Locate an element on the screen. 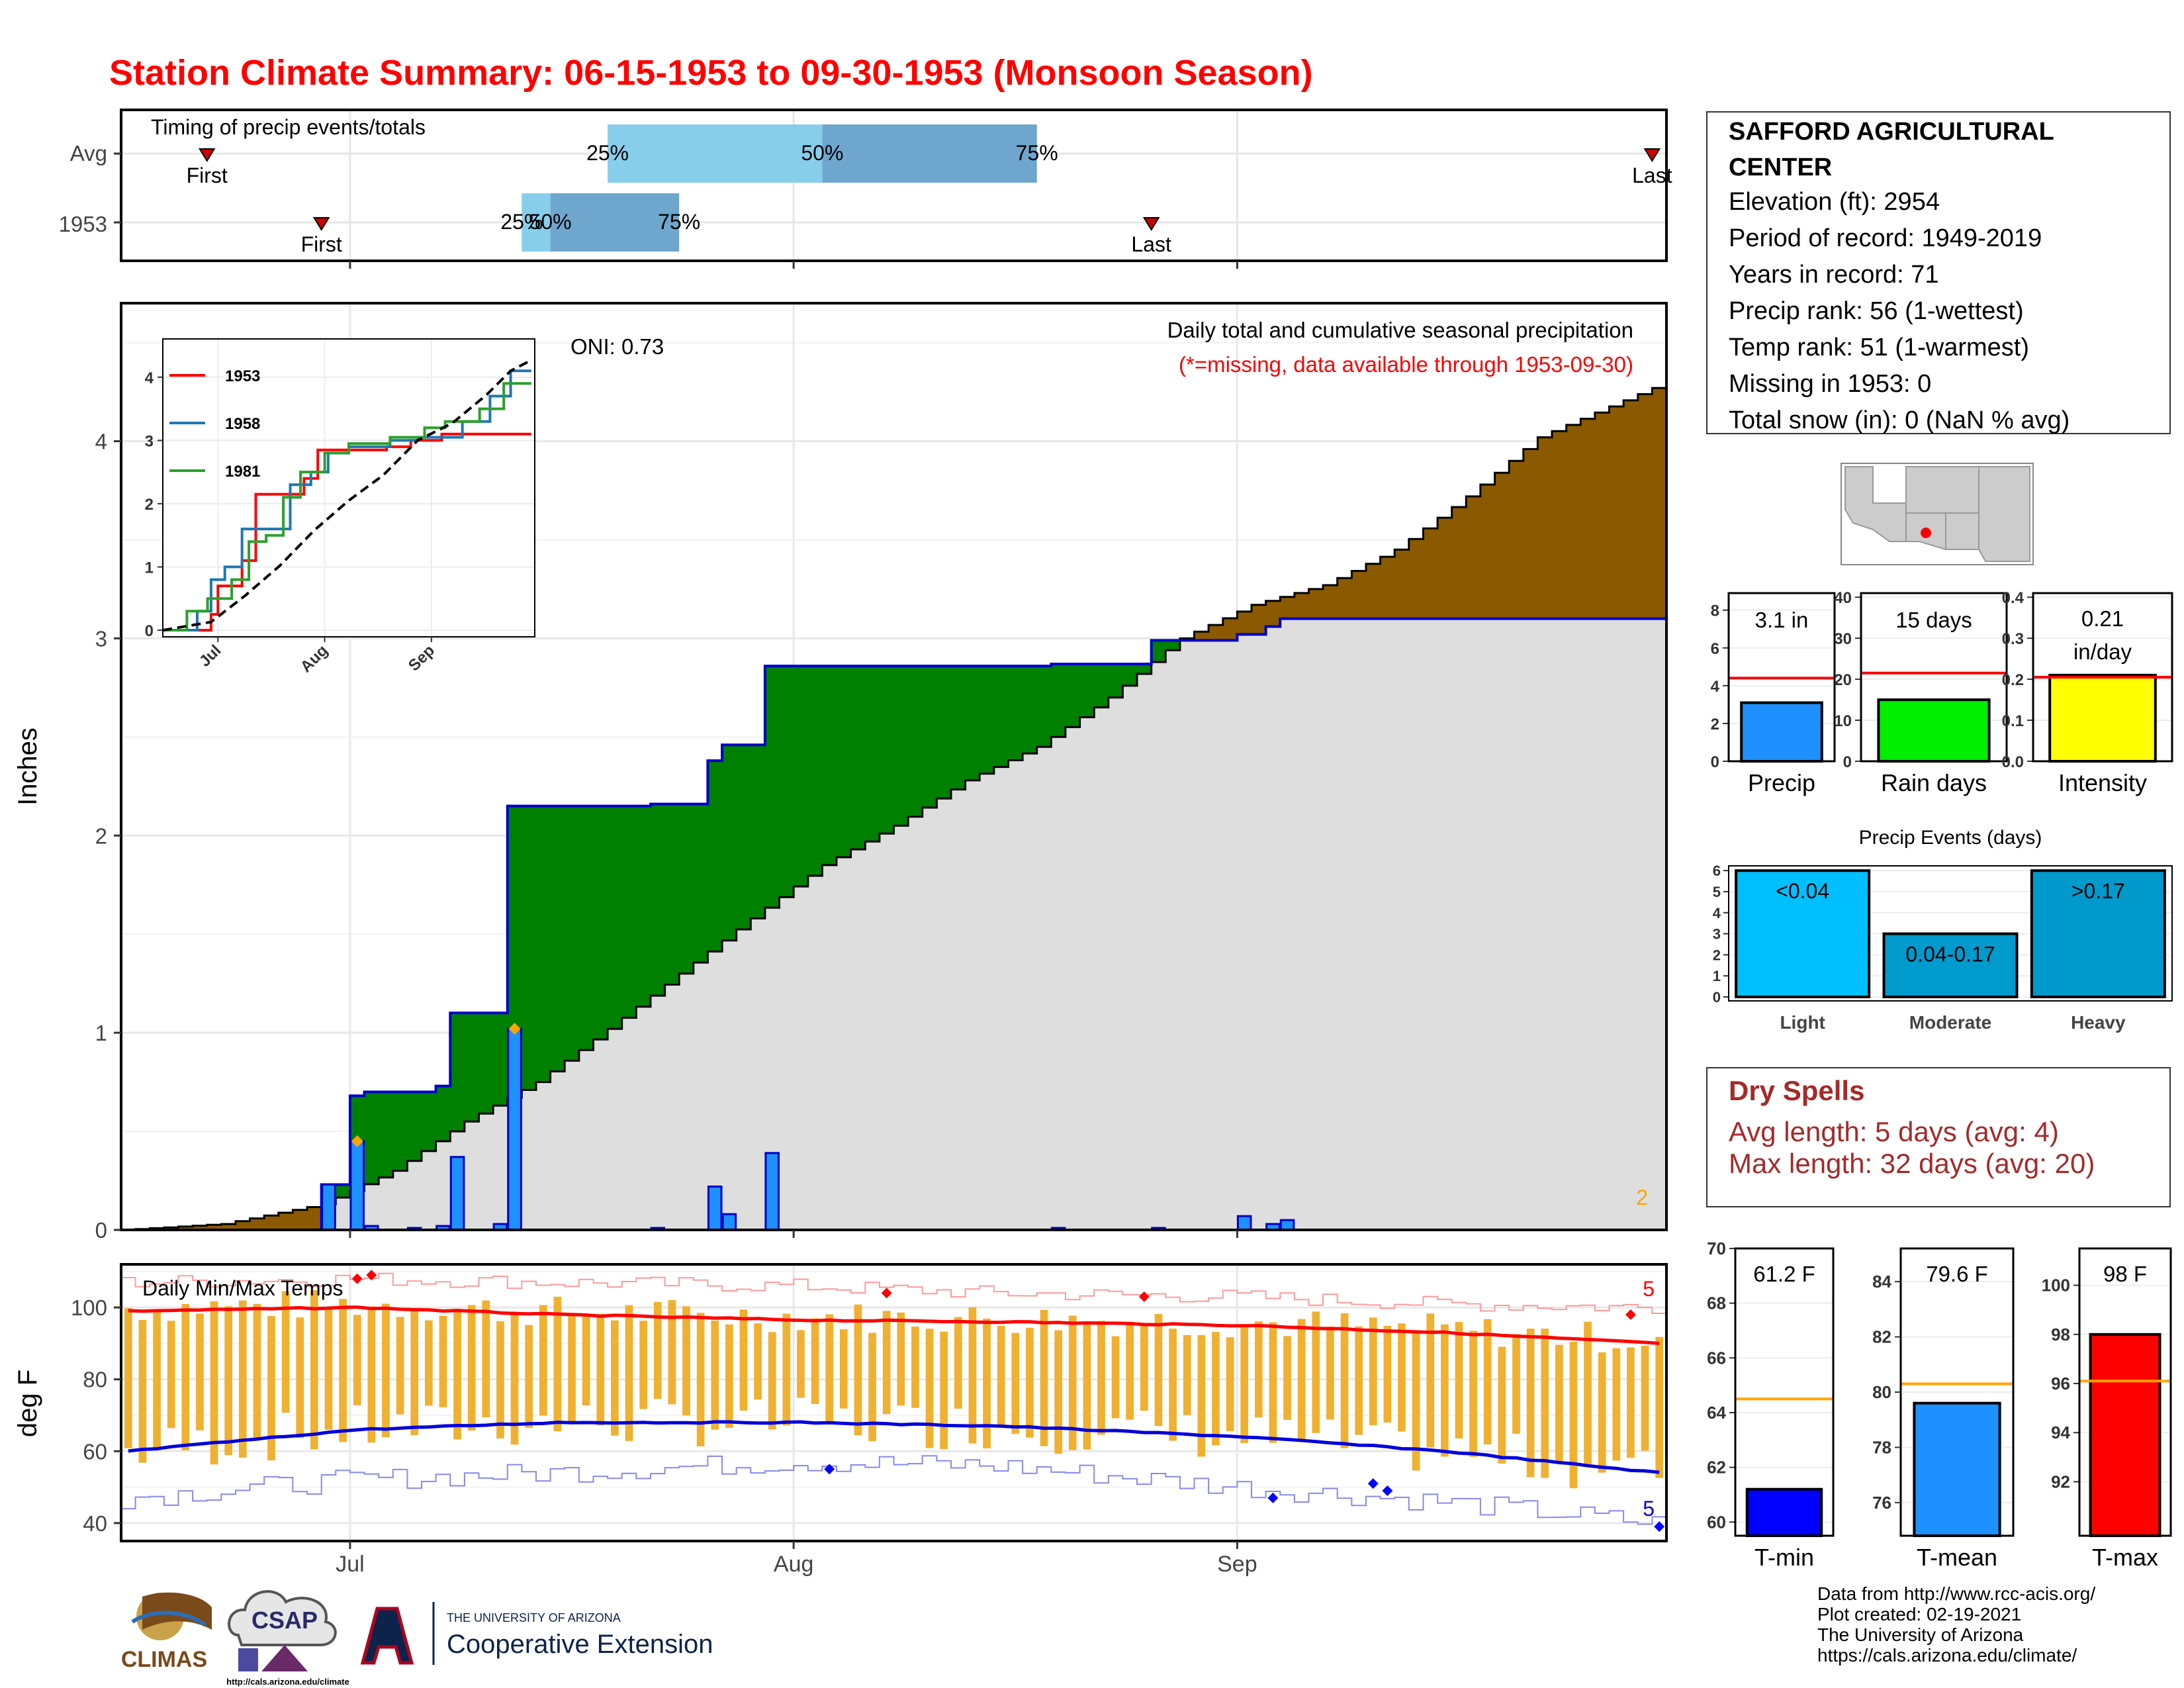 The image size is (2184, 1688). summary-y-tick-label: 0.1 is located at coordinates (2013, 721).